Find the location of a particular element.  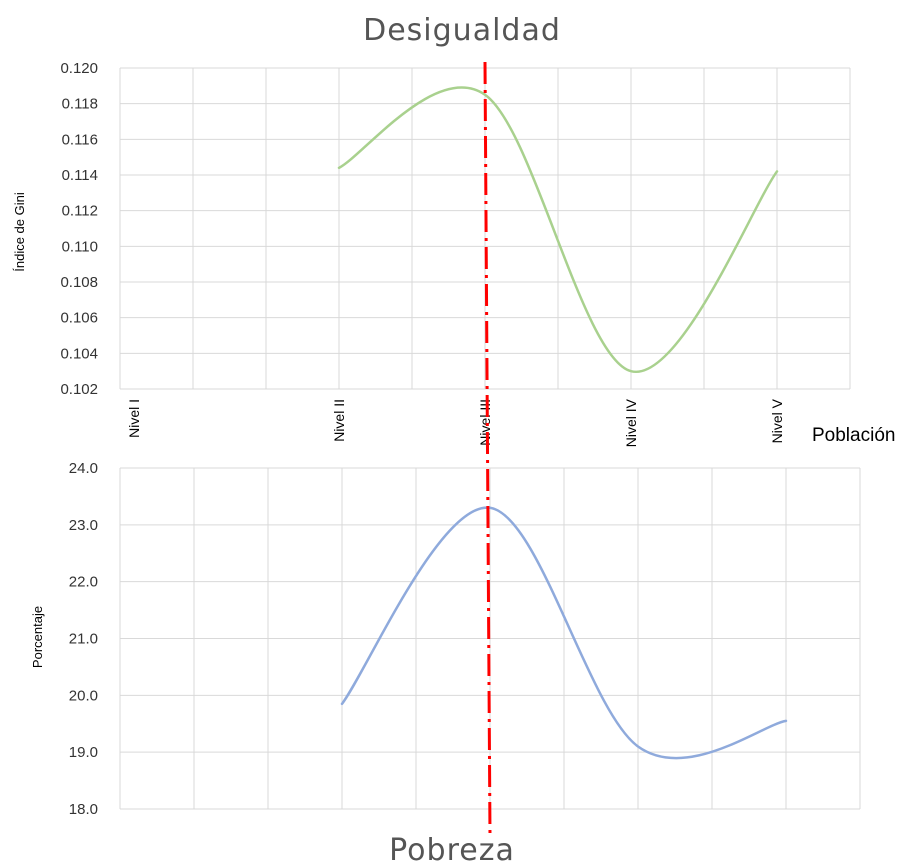

gini-x-category-labels: Nivel I Nivel II Nivel III Nivel IV Nivel V is located at coordinates (455, 422).